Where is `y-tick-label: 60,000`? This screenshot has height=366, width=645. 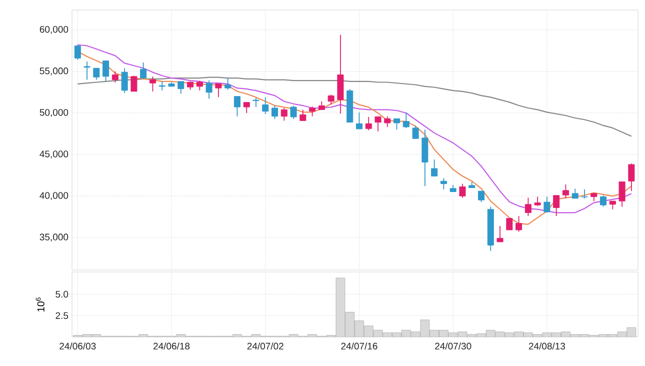
y-tick-label: 60,000 is located at coordinates (54, 30).